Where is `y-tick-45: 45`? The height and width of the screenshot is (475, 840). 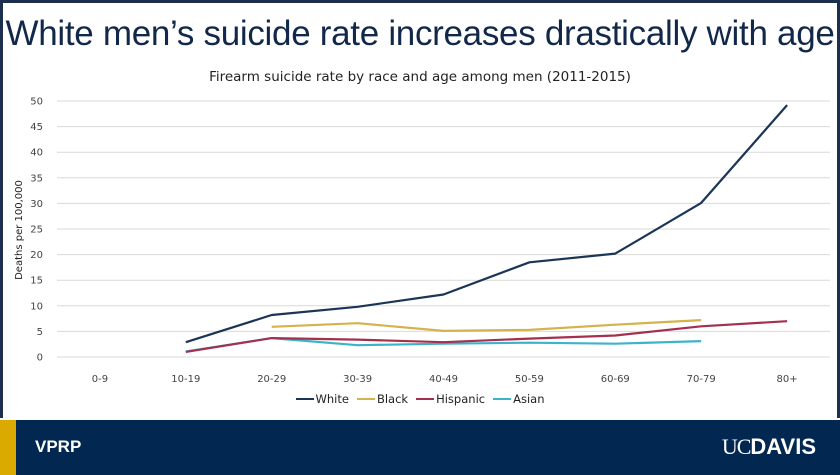 y-tick-45: 45 is located at coordinates (36, 127).